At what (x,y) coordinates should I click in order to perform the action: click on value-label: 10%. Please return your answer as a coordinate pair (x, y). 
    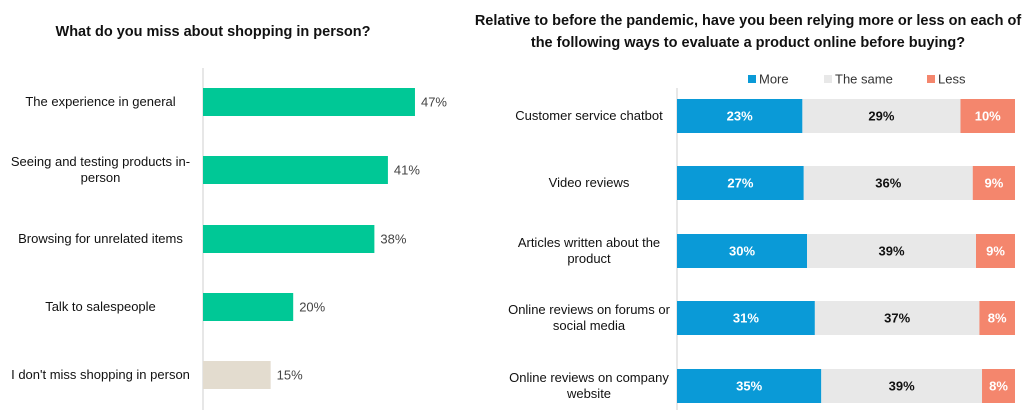
    Looking at the image, I should click on (988, 115).